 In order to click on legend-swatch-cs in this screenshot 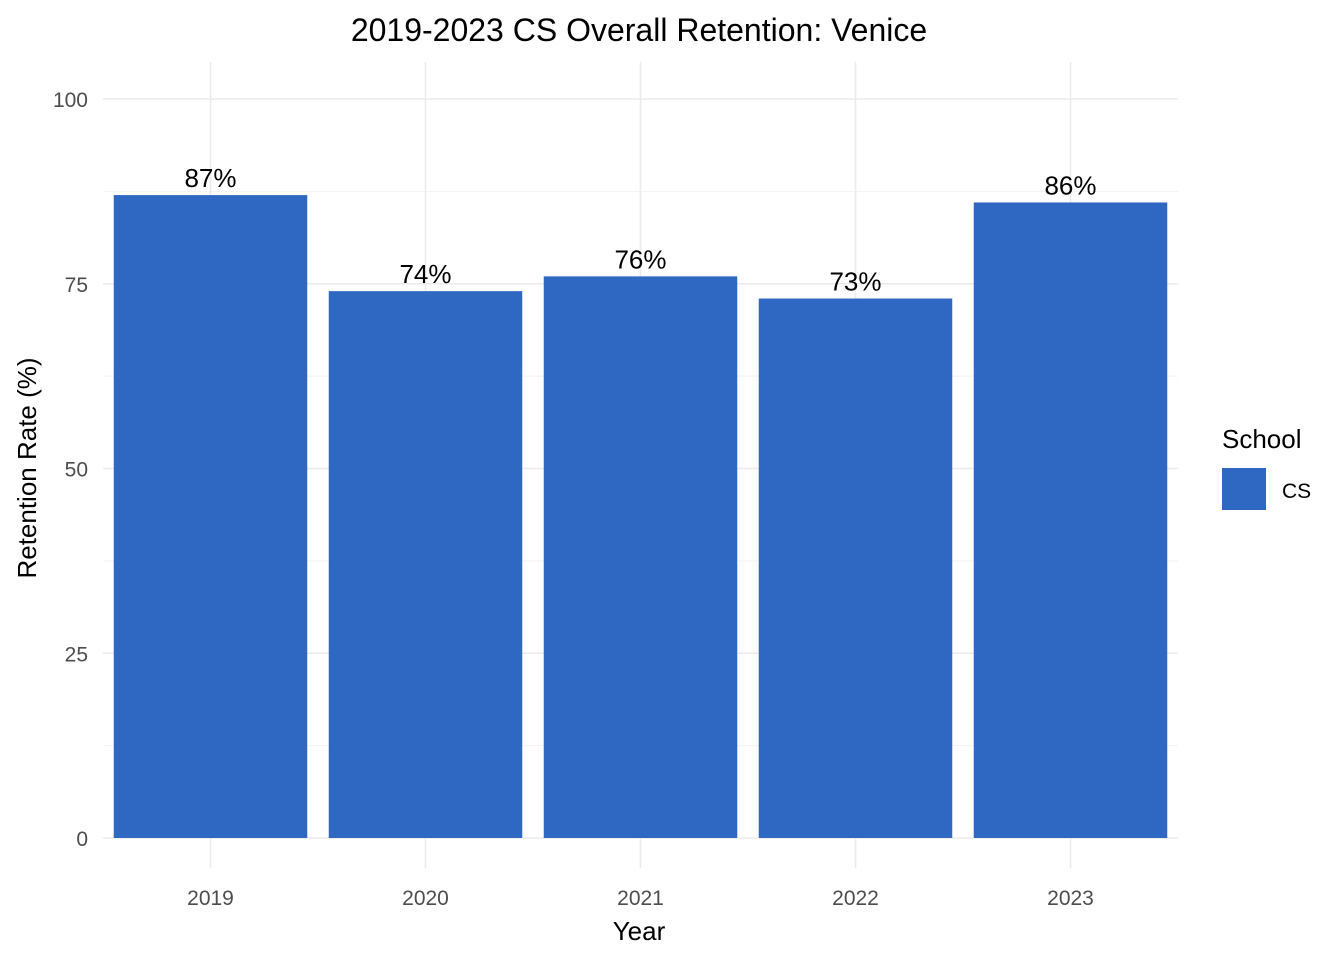, I will do `click(1244, 489)`.